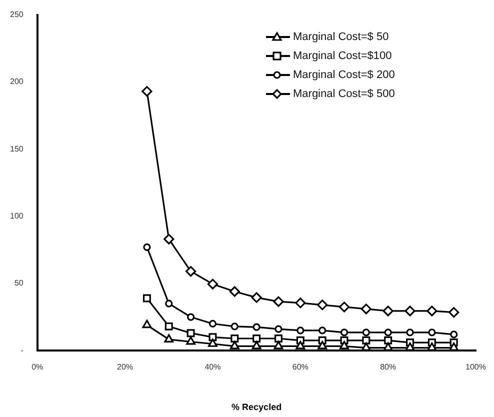 The width and height of the screenshot is (494, 417). I want to click on y-tick-label: 150, so click(17, 149).